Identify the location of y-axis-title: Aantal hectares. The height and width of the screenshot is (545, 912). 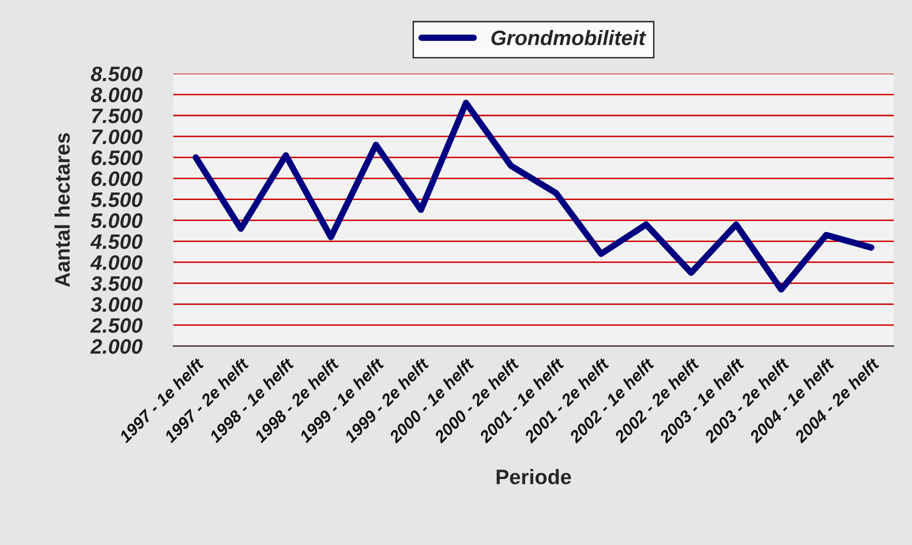
(62, 210).